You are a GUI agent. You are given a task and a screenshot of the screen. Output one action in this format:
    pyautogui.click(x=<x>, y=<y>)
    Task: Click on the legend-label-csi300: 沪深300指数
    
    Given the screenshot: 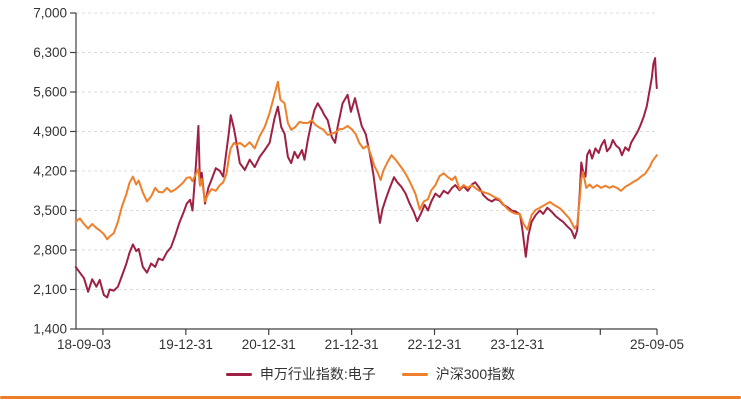 What is the action you would take?
    pyautogui.click(x=475, y=374)
    